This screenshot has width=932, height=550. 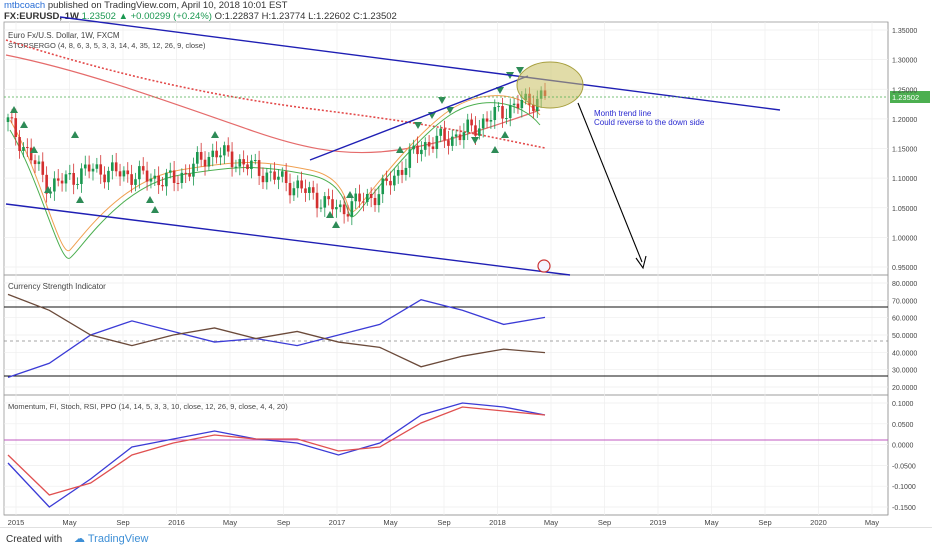 I want to click on y-tick-label: 1.35000, so click(x=904, y=31).